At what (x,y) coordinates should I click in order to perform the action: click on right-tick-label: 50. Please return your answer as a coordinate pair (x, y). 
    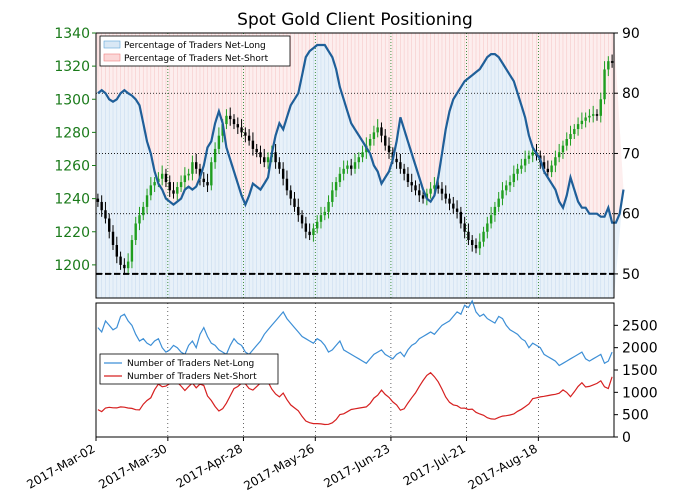
    Looking at the image, I should click on (631, 275).